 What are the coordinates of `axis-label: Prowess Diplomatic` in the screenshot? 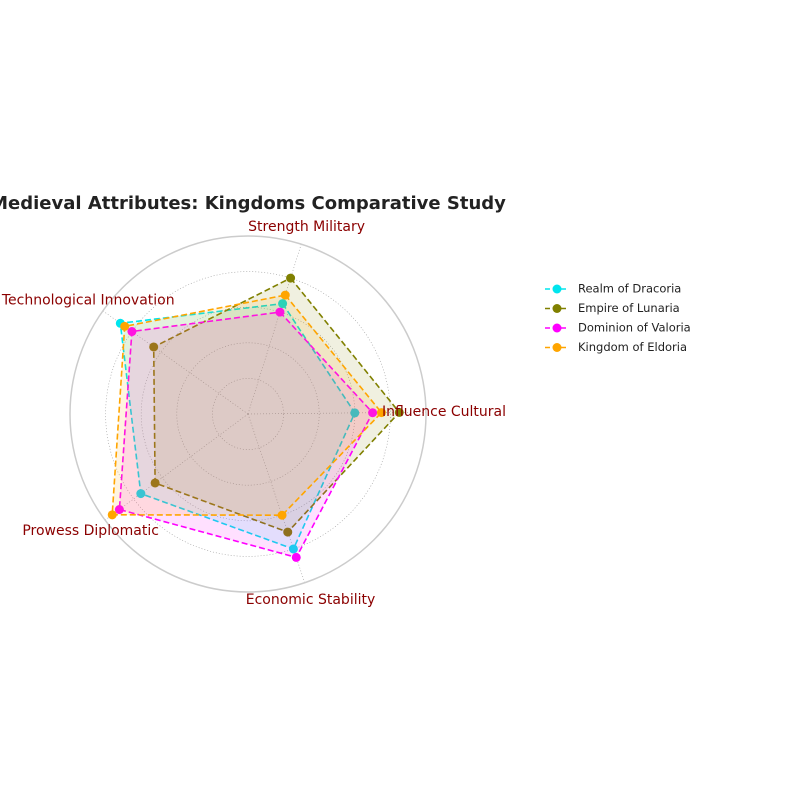 It's located at (90, 531).